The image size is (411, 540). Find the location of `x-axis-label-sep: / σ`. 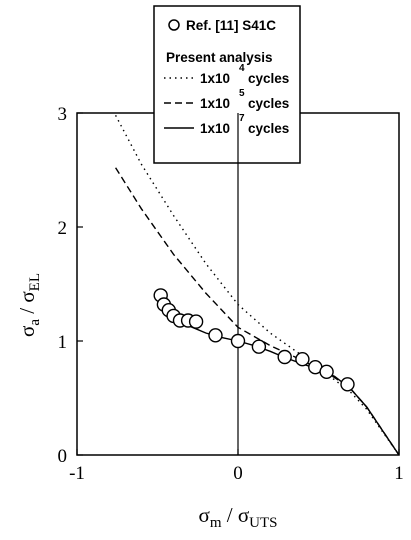

x-axis-label-sep: / σ is located at coordinates (236, 515).